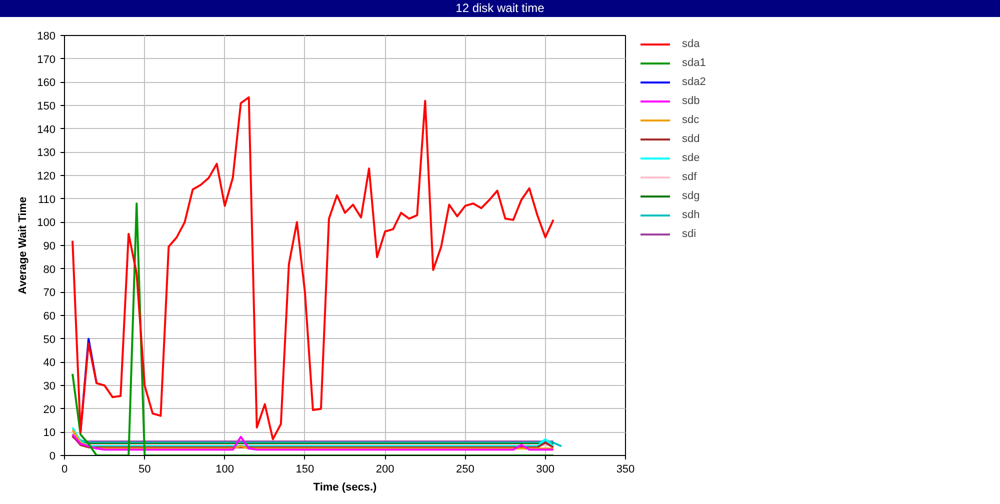  Describe the element at coordinates (500, 8) in the screenshot. I see `chart-title: 12 disk wait time` at that location.